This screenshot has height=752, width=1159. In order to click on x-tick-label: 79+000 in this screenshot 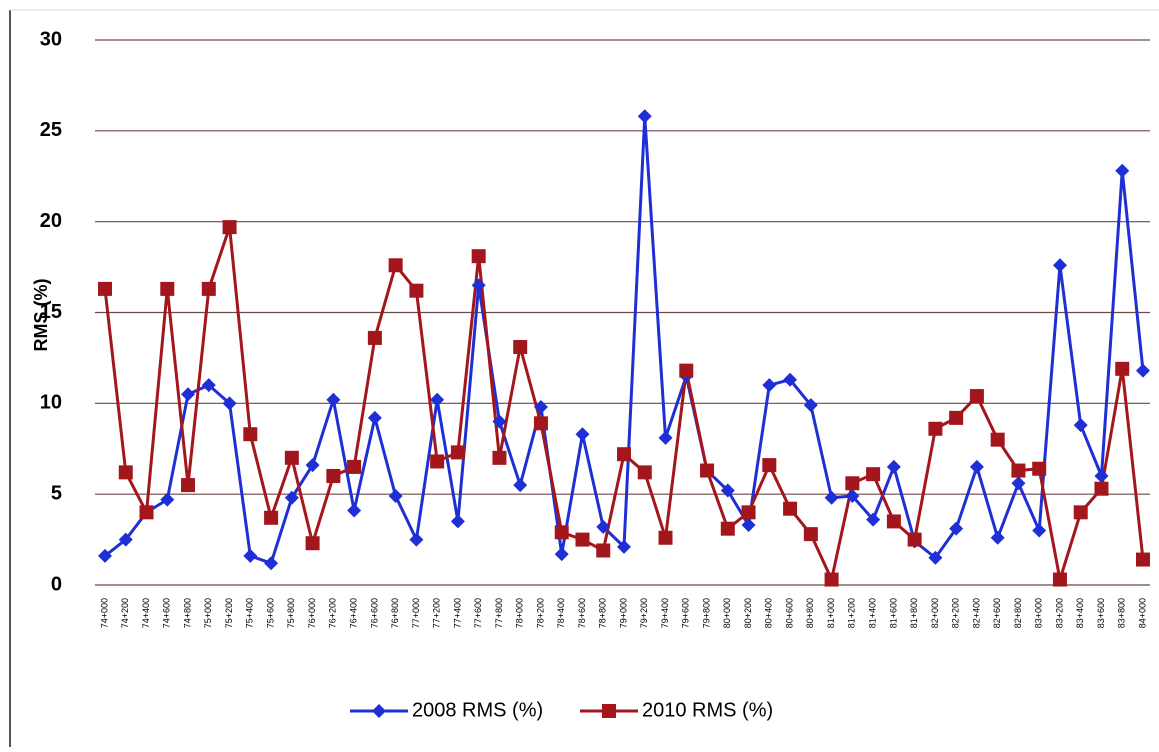, I will do `click(623, 613)`.